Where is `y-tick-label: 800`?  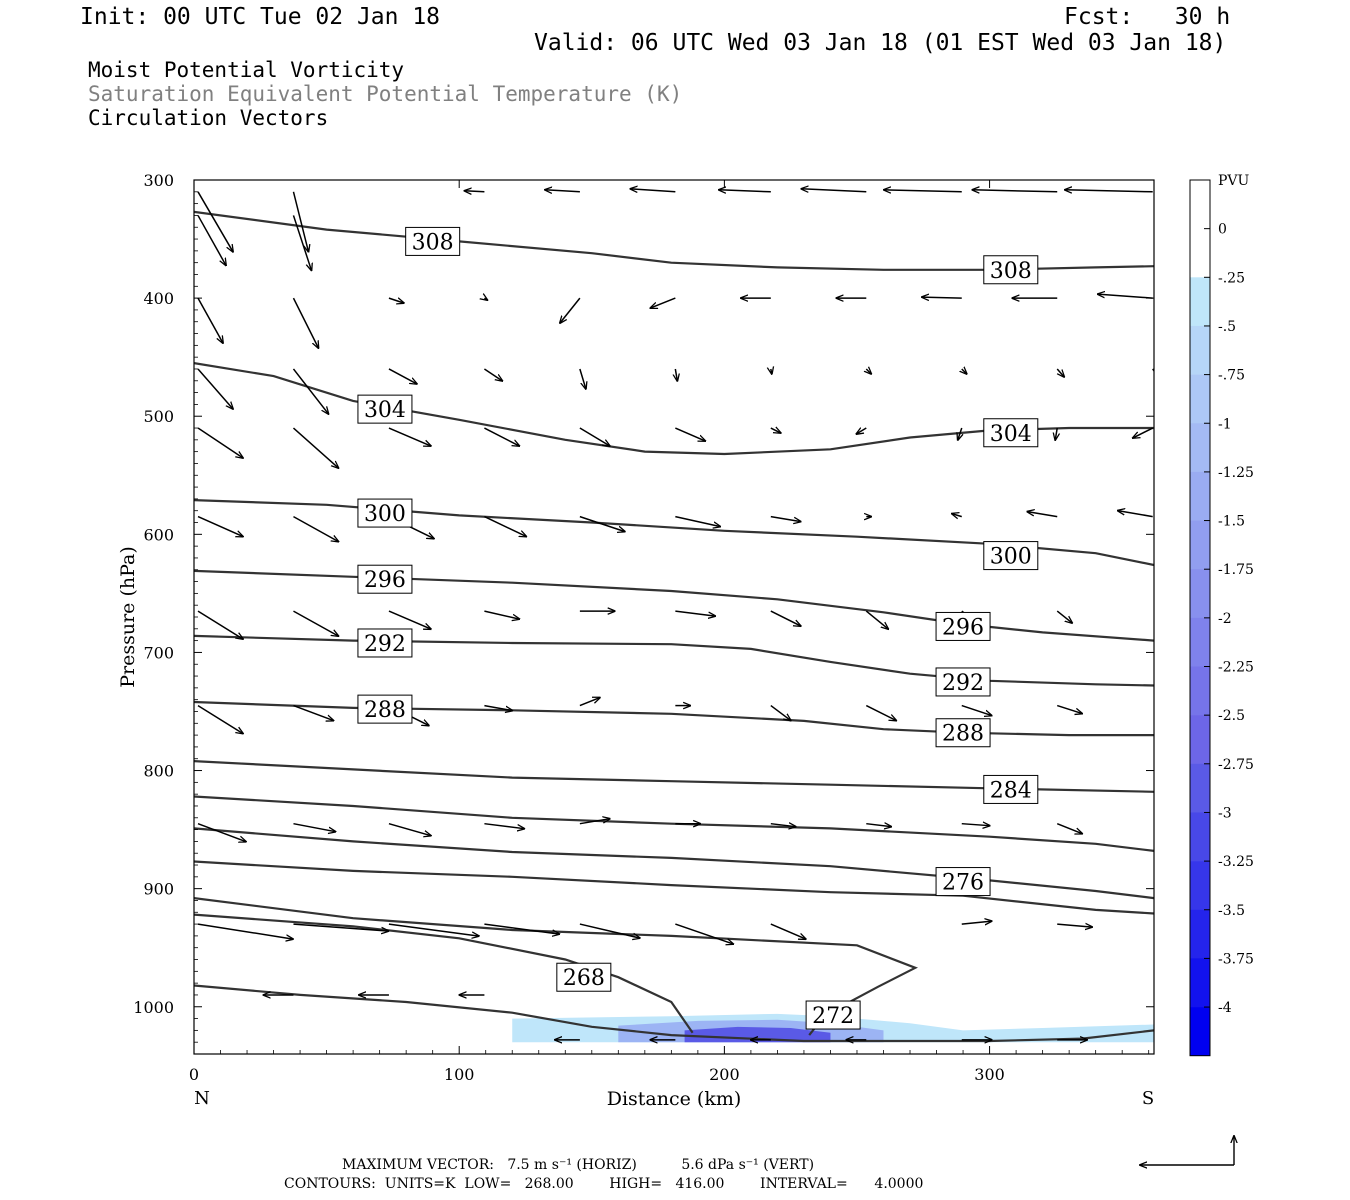 y-tick-label: 800 is located at coordinates (158, 771).